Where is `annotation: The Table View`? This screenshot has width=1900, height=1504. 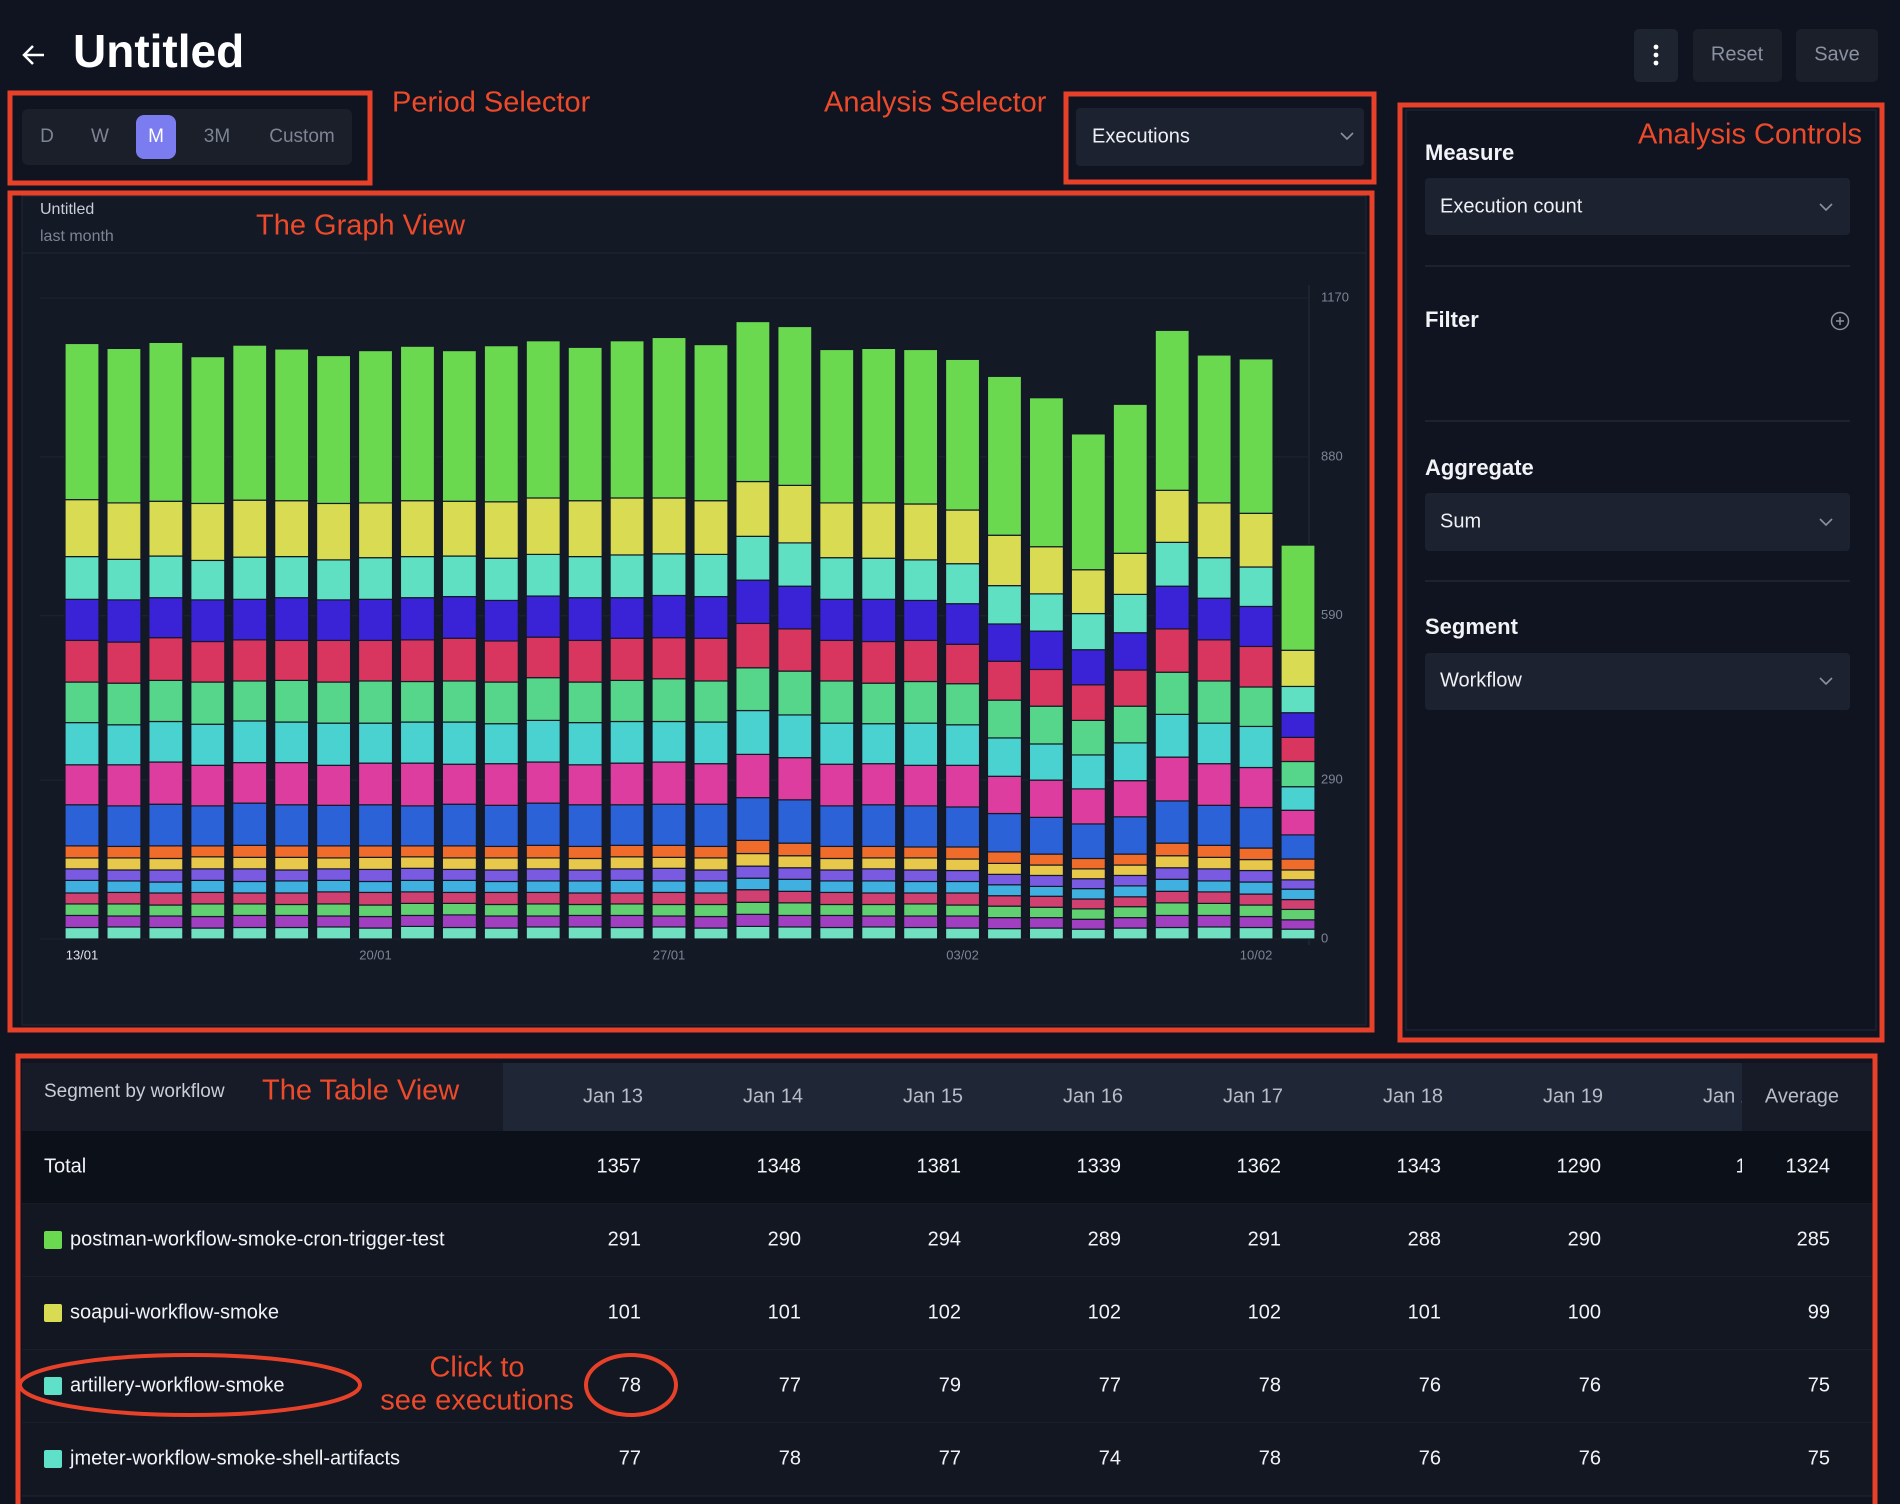
annotation: The Table View is located at coordinates (361, 1091).